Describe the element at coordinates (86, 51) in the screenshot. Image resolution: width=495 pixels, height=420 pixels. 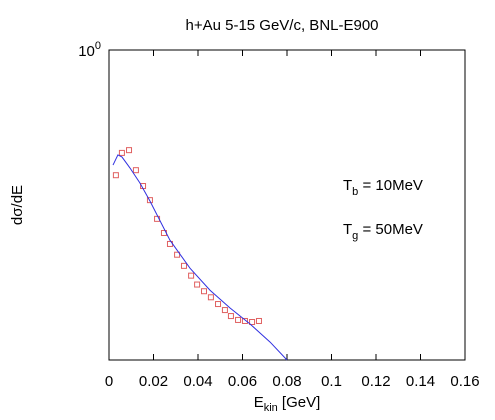
I see `y-tick-label-base: 10` at that location.